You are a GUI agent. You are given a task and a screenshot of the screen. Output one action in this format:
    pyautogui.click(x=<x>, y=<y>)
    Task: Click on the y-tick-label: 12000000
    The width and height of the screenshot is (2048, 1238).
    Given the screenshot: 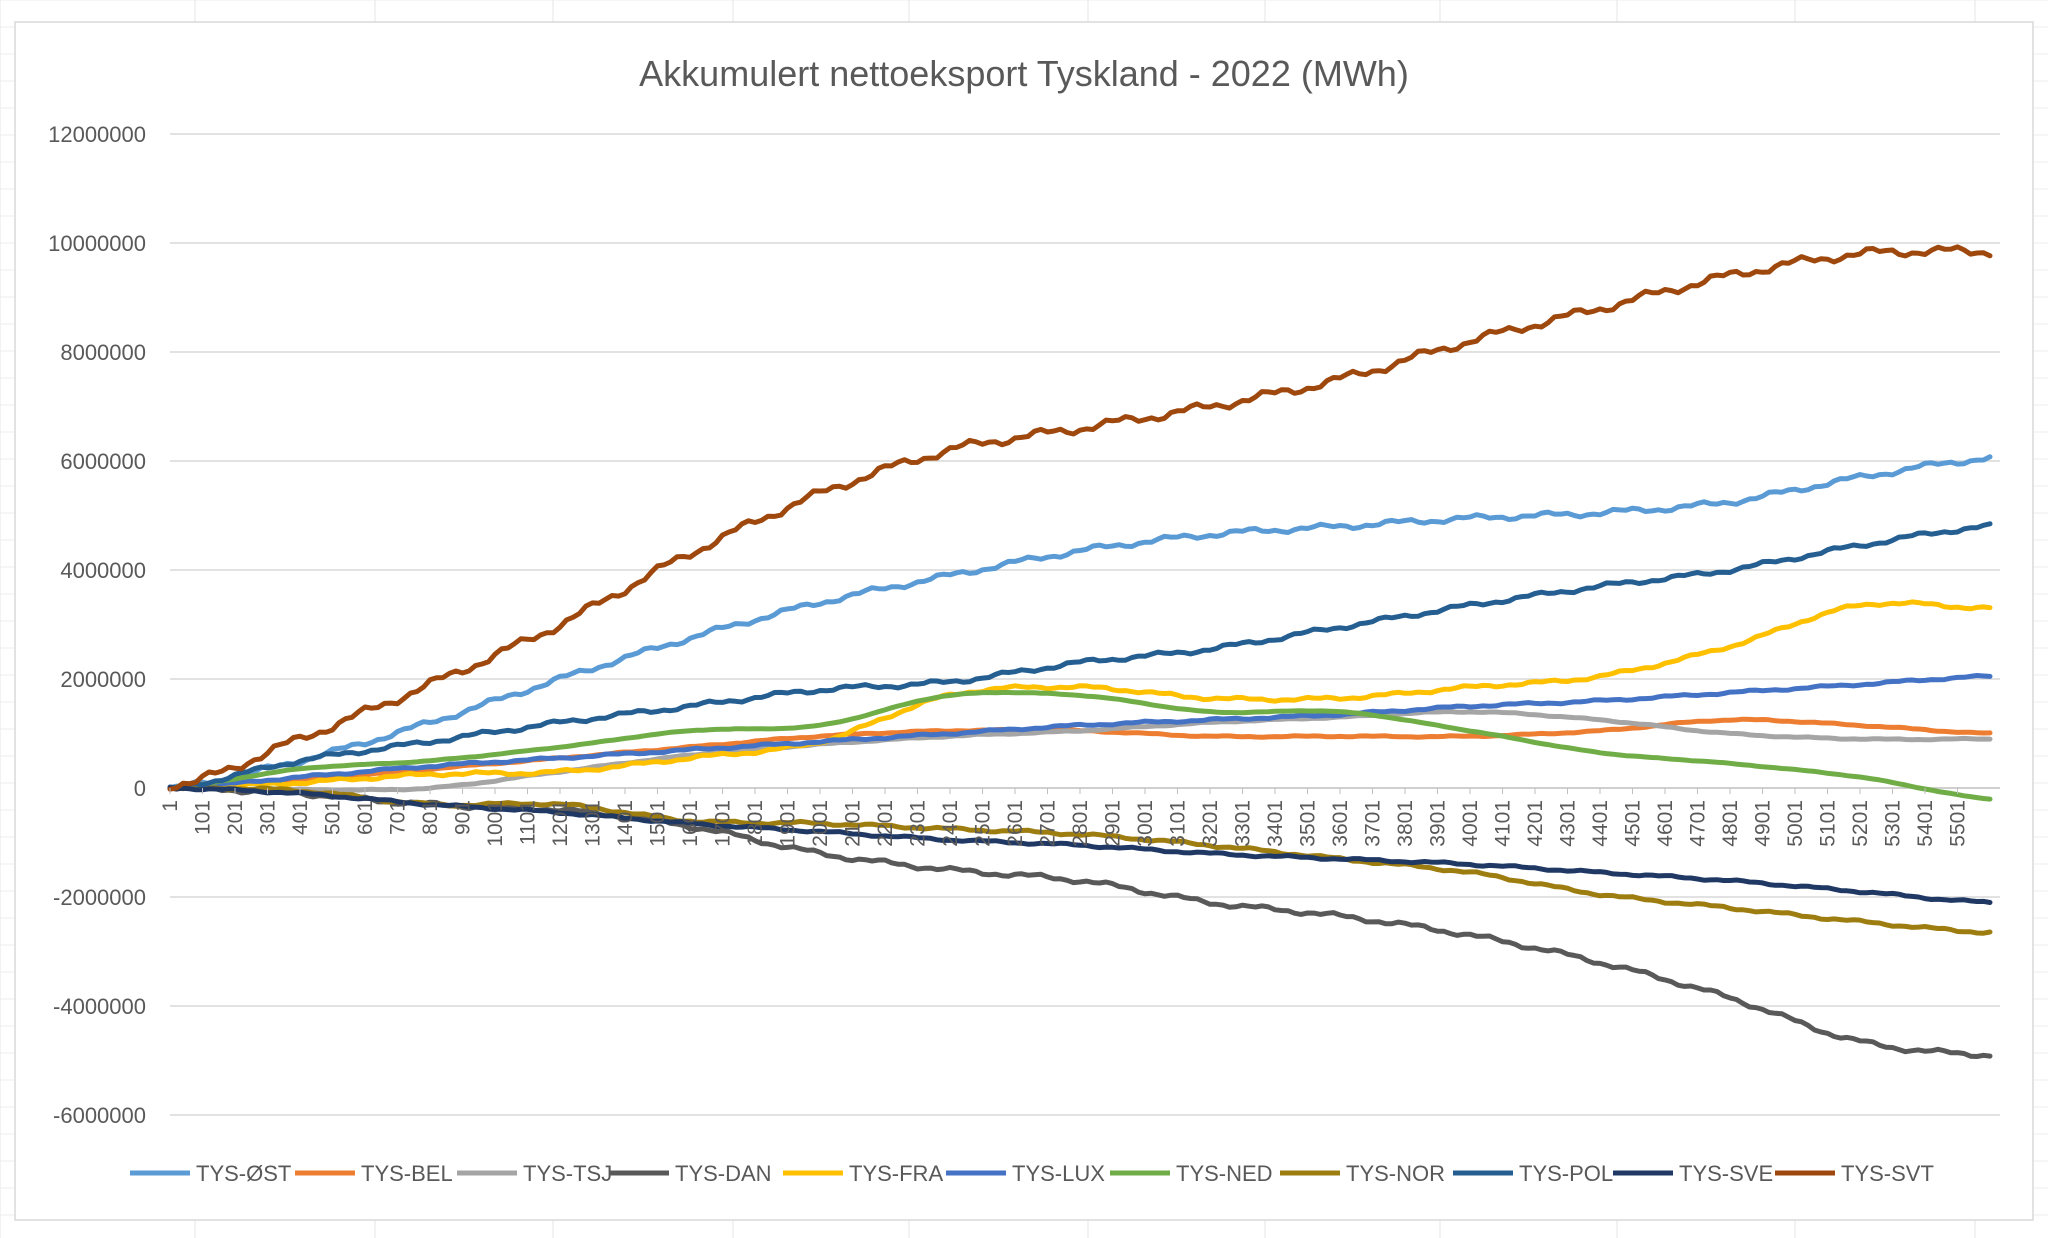 What is the action you would take?
    pyautogui.click(x=97, y=134)
    